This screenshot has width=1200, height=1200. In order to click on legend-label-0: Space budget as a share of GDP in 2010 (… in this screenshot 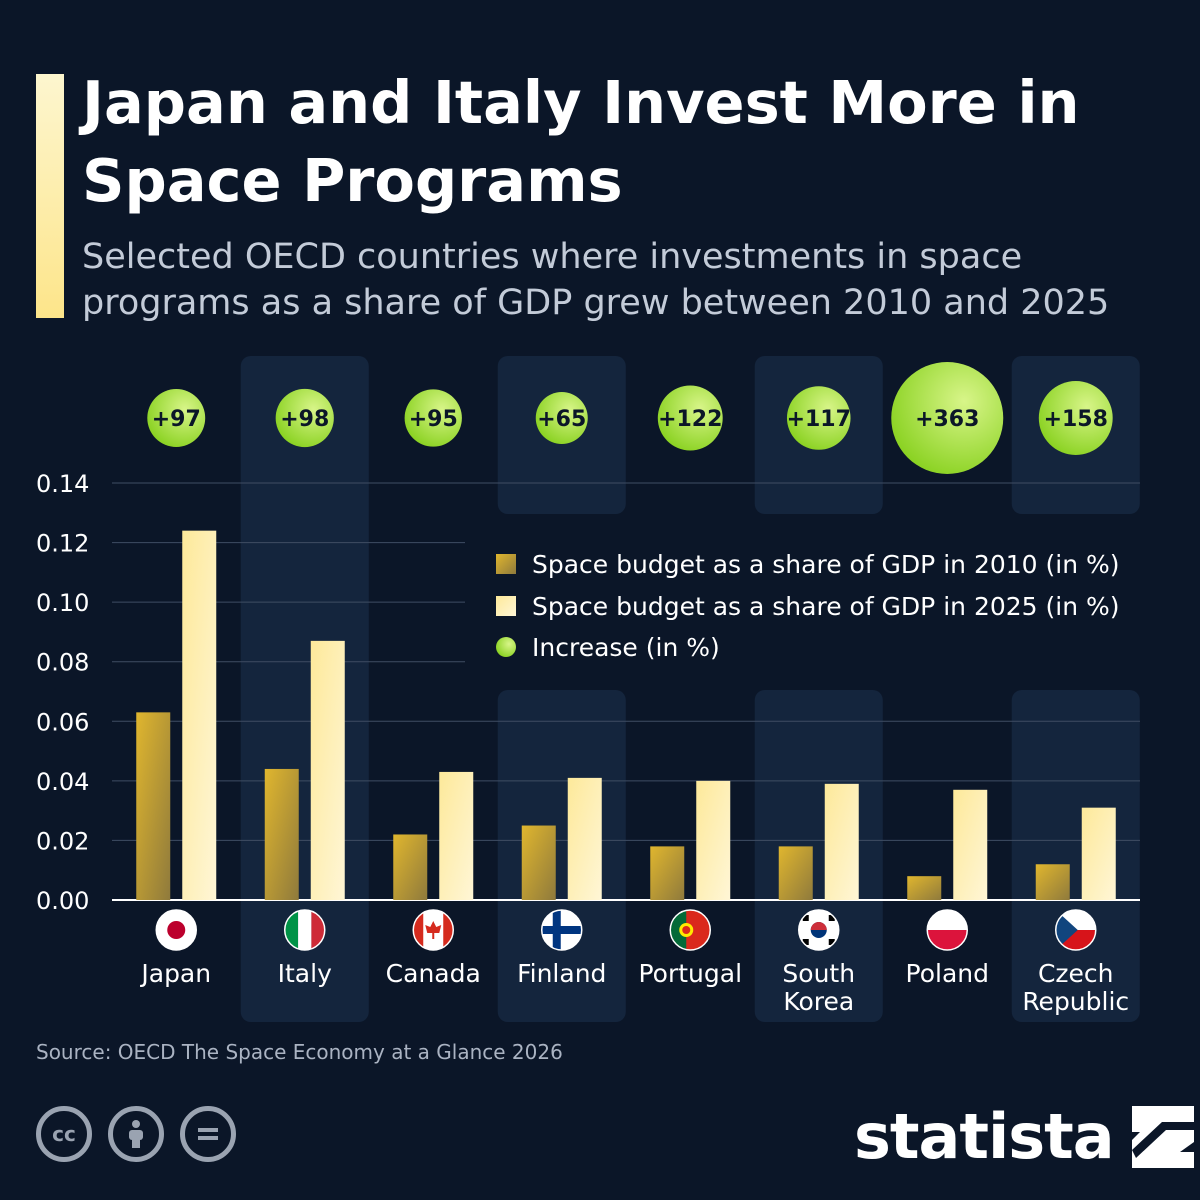, I will do `click(826, 564)`.